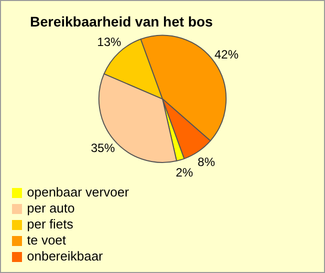 This screenshot has width=325, height=273. Describe the element at coordinates (51, 208) in the screenshot. I see `legend-label: per auto` at that location.